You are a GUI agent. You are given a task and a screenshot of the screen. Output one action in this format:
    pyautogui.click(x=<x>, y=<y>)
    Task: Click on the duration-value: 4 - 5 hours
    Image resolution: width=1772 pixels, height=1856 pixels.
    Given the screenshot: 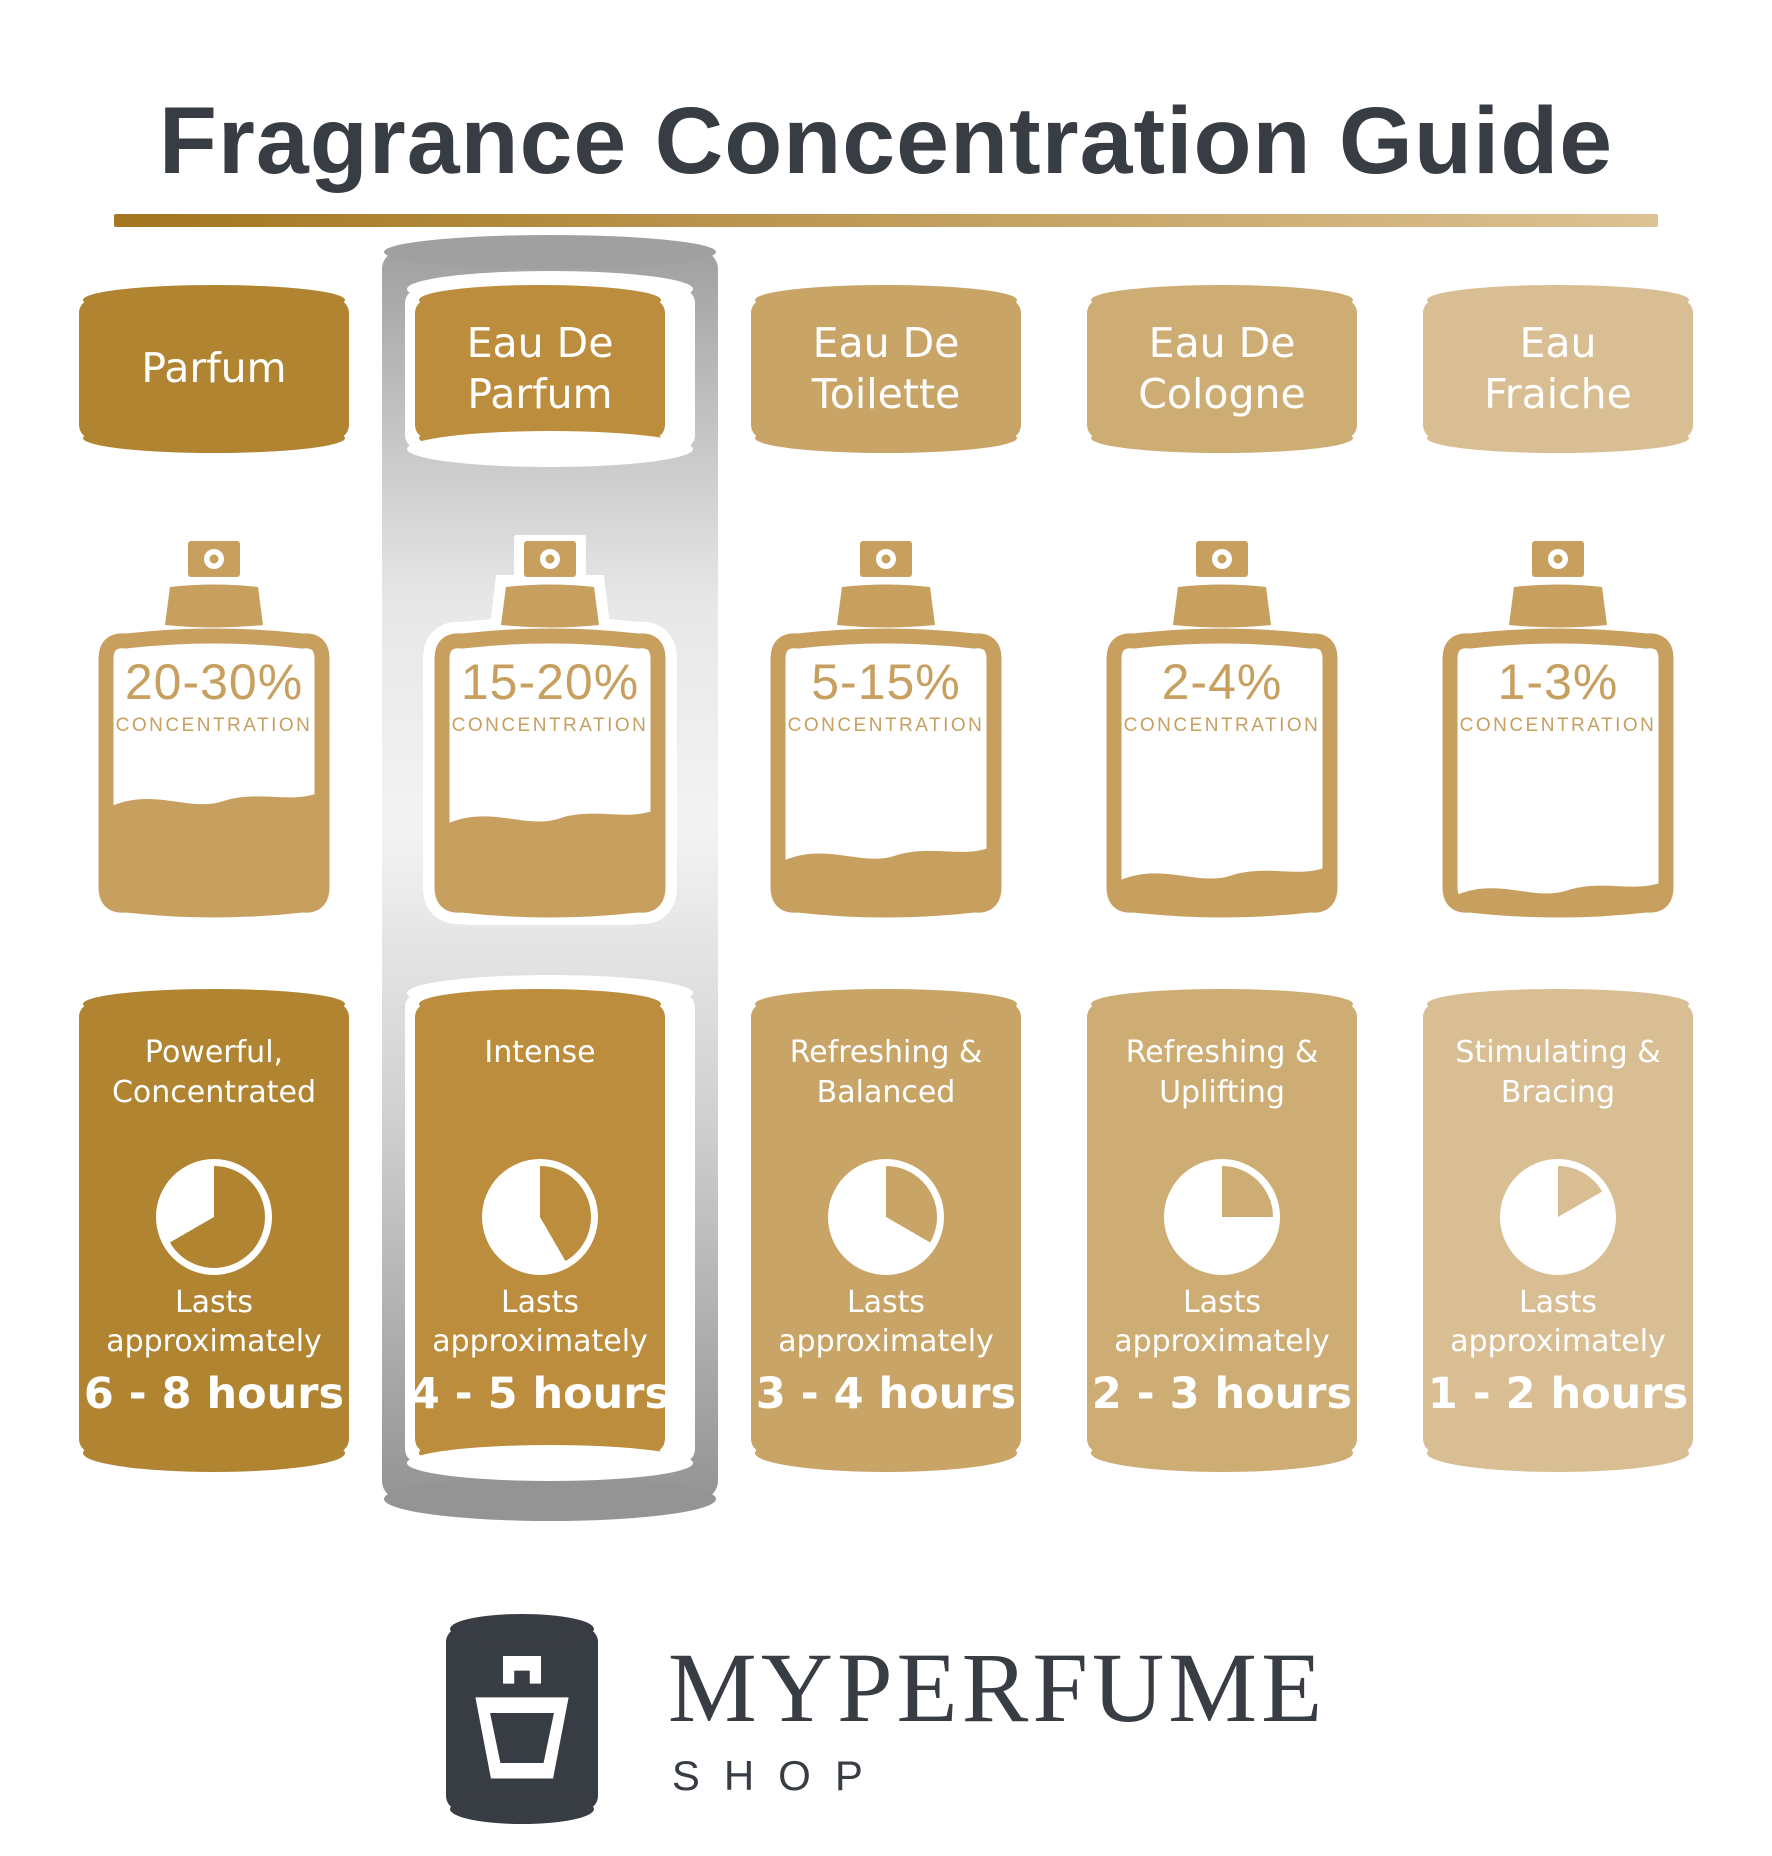 What is the action you would take?
    pyautogui.click(x=540, y=1394)
    